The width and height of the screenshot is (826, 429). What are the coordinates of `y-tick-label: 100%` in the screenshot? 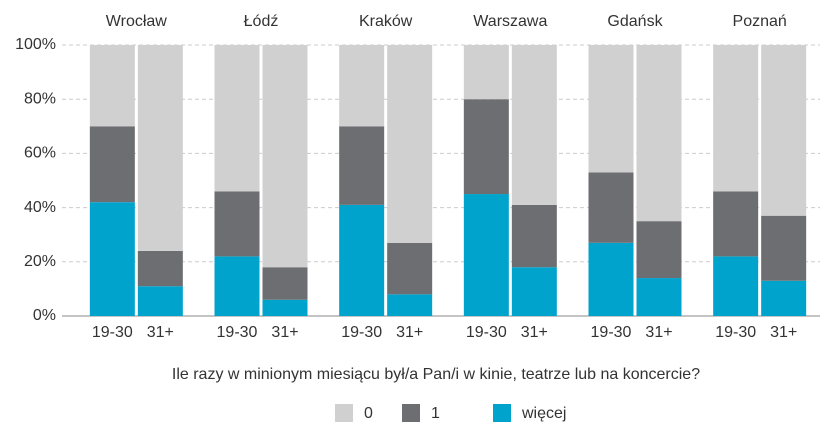 It's located at (35, 44).